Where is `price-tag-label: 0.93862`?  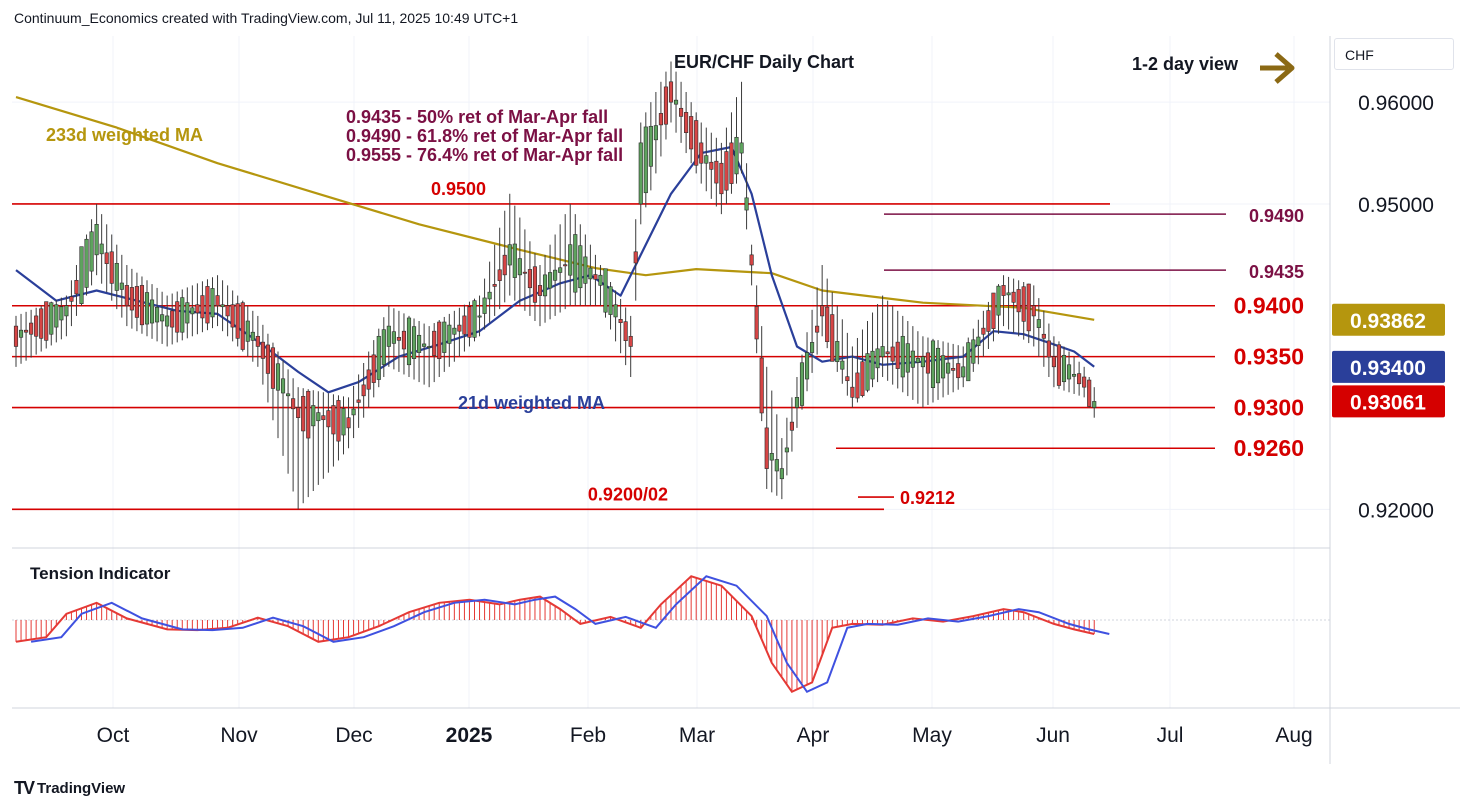 price-tag-label: 0.93862 is located at coordinates (1388, 321).